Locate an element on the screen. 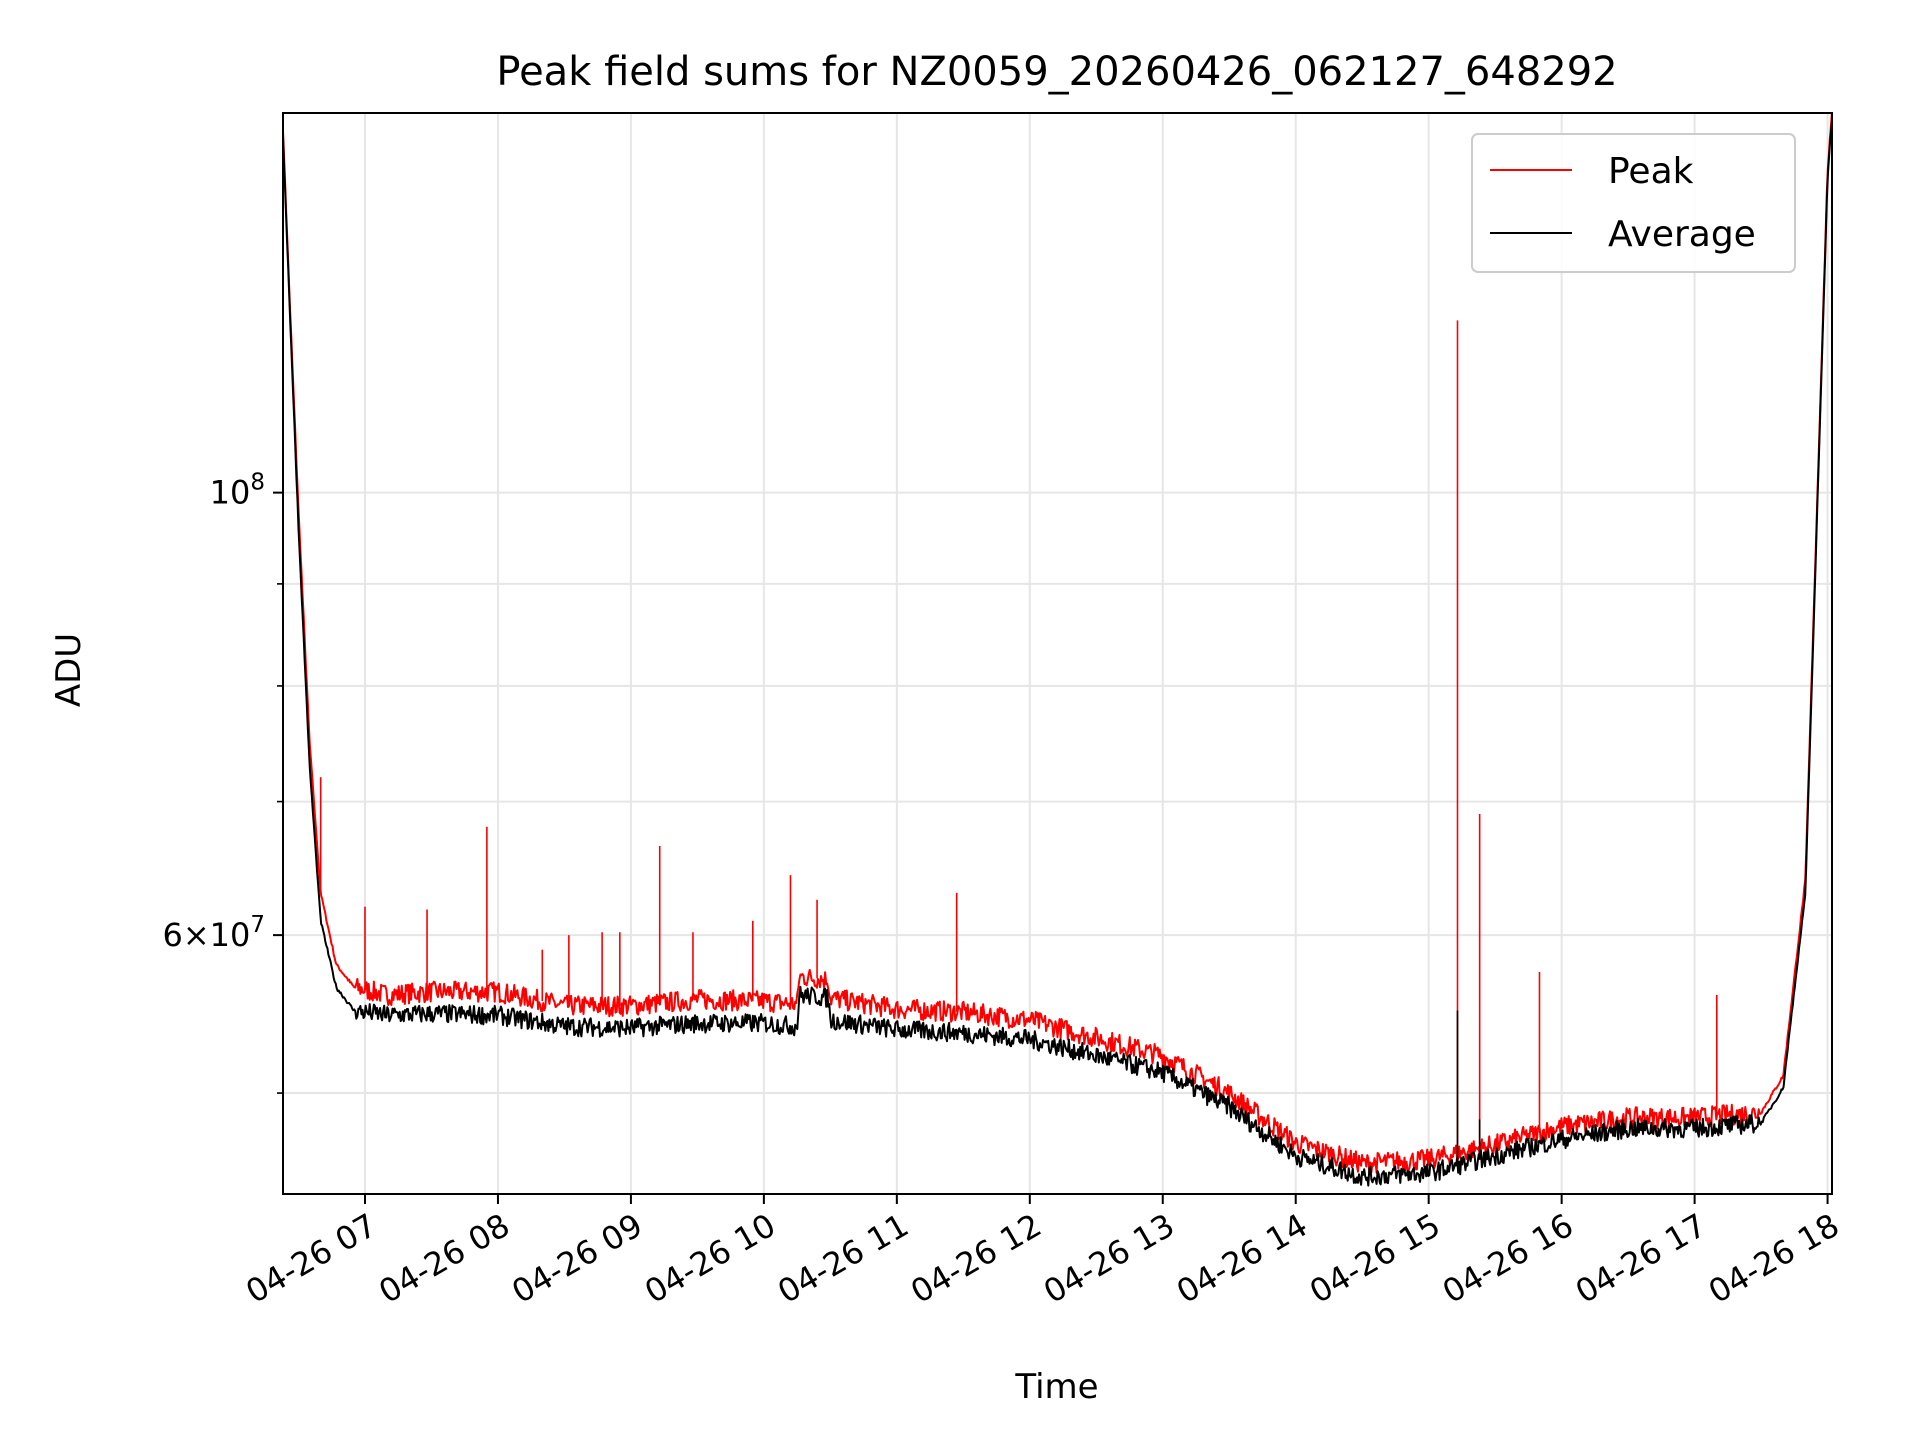  legend-box is located at coordinates (1633, 203).